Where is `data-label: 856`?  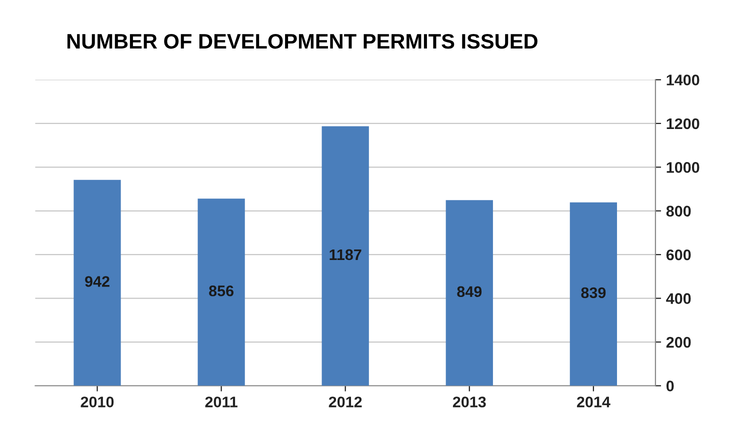
data-label: 856 is located at coordinates (221, 290).